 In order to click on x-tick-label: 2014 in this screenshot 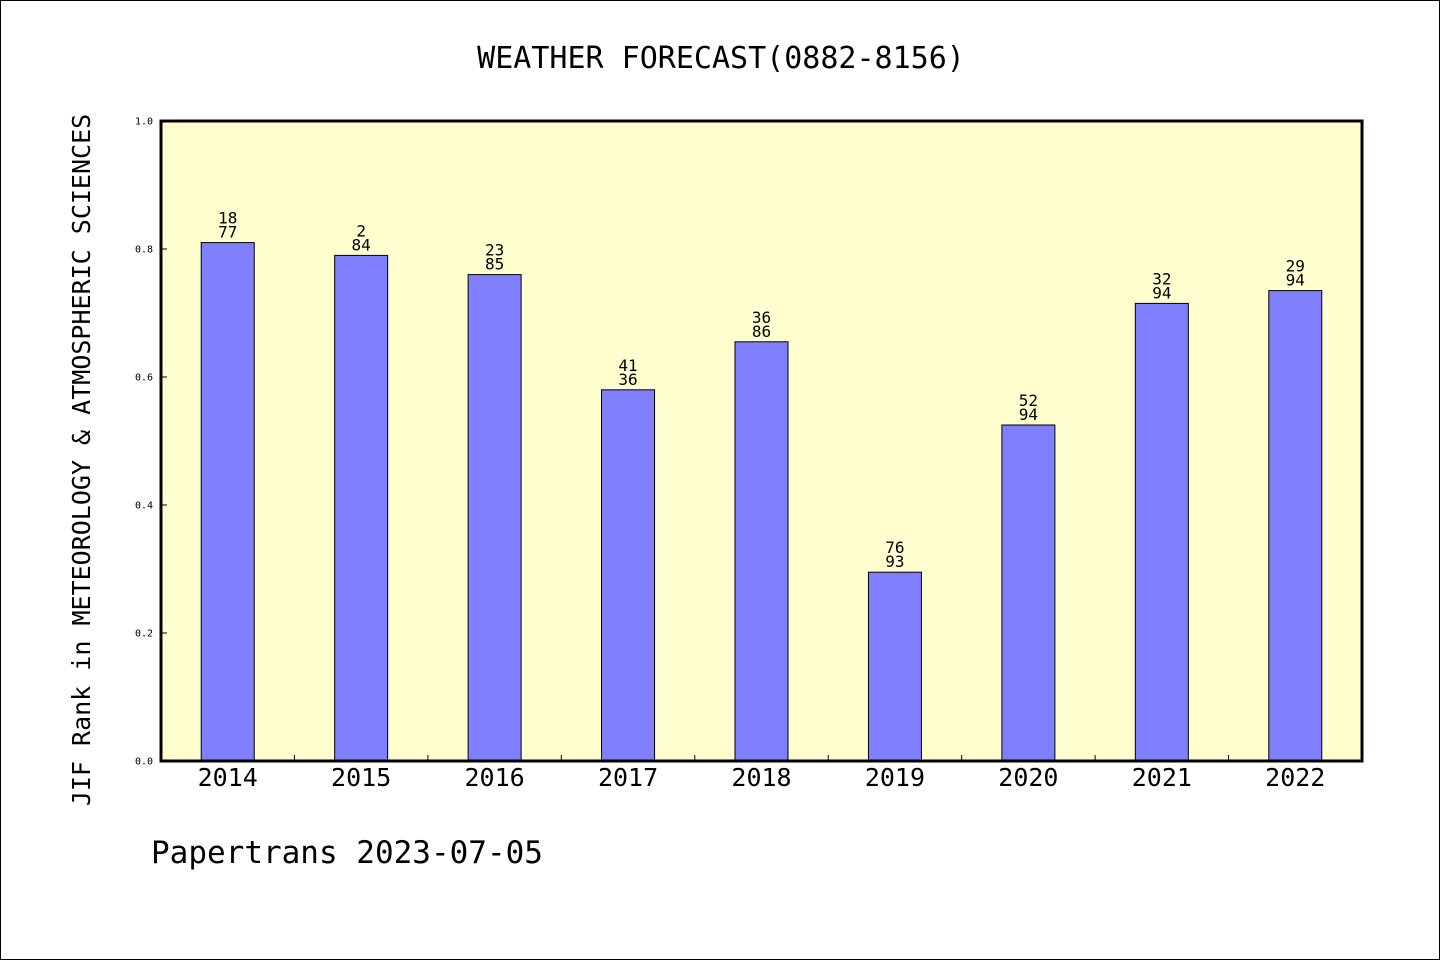, I will do `click(228, 777)`.